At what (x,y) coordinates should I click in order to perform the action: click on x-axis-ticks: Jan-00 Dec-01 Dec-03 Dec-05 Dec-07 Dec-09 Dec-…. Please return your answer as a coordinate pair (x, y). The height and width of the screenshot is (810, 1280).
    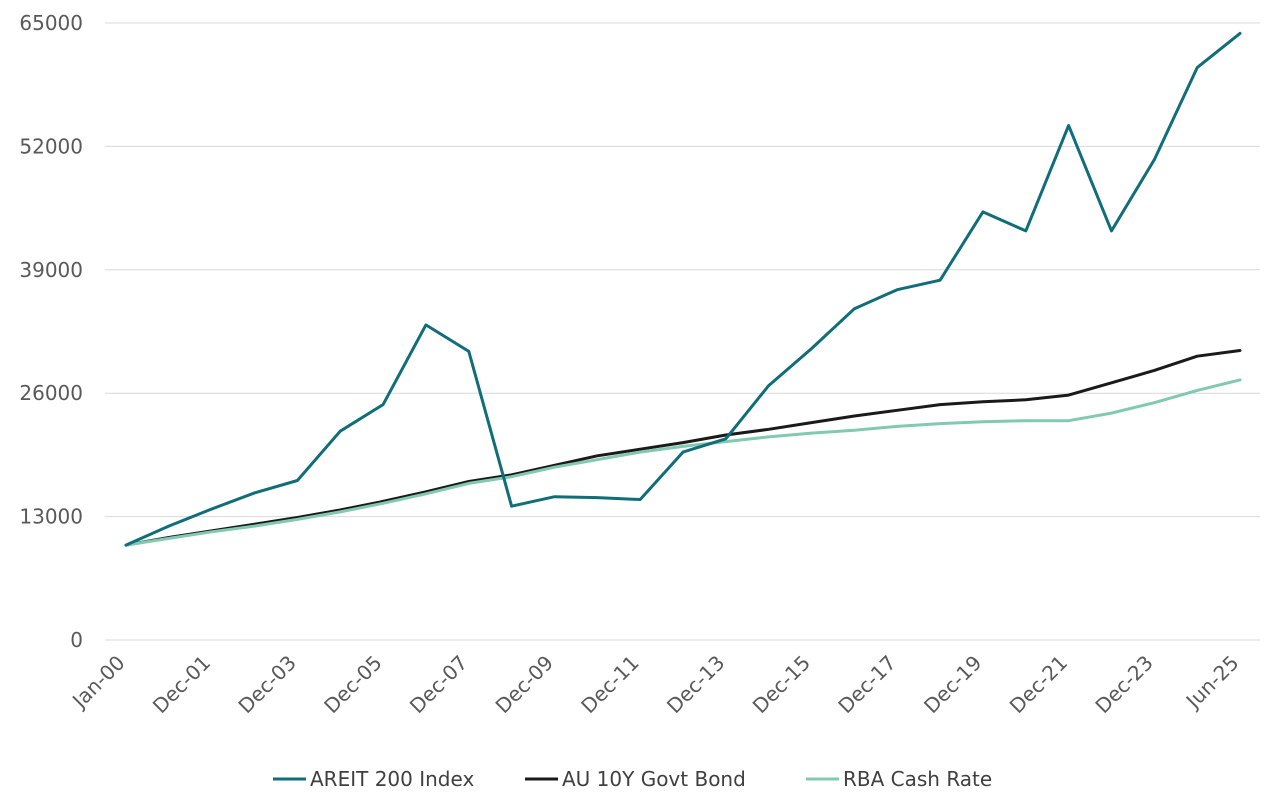
    Looking at the image, I should click on (654, 684).